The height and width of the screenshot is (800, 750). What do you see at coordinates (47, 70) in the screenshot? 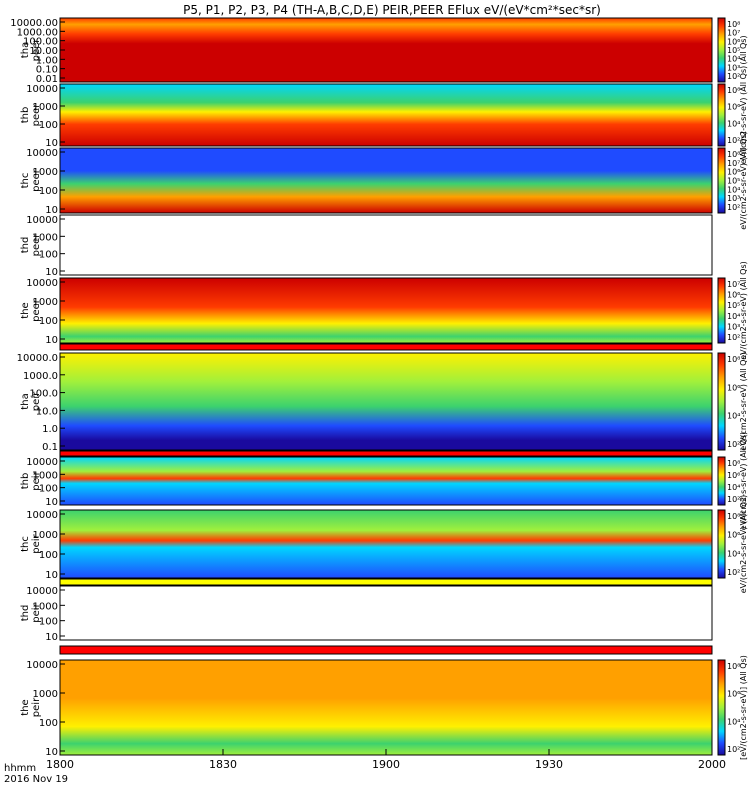
I see `ytick-label-tha-peer-5: 0.10` at bounding box center [47, 70].